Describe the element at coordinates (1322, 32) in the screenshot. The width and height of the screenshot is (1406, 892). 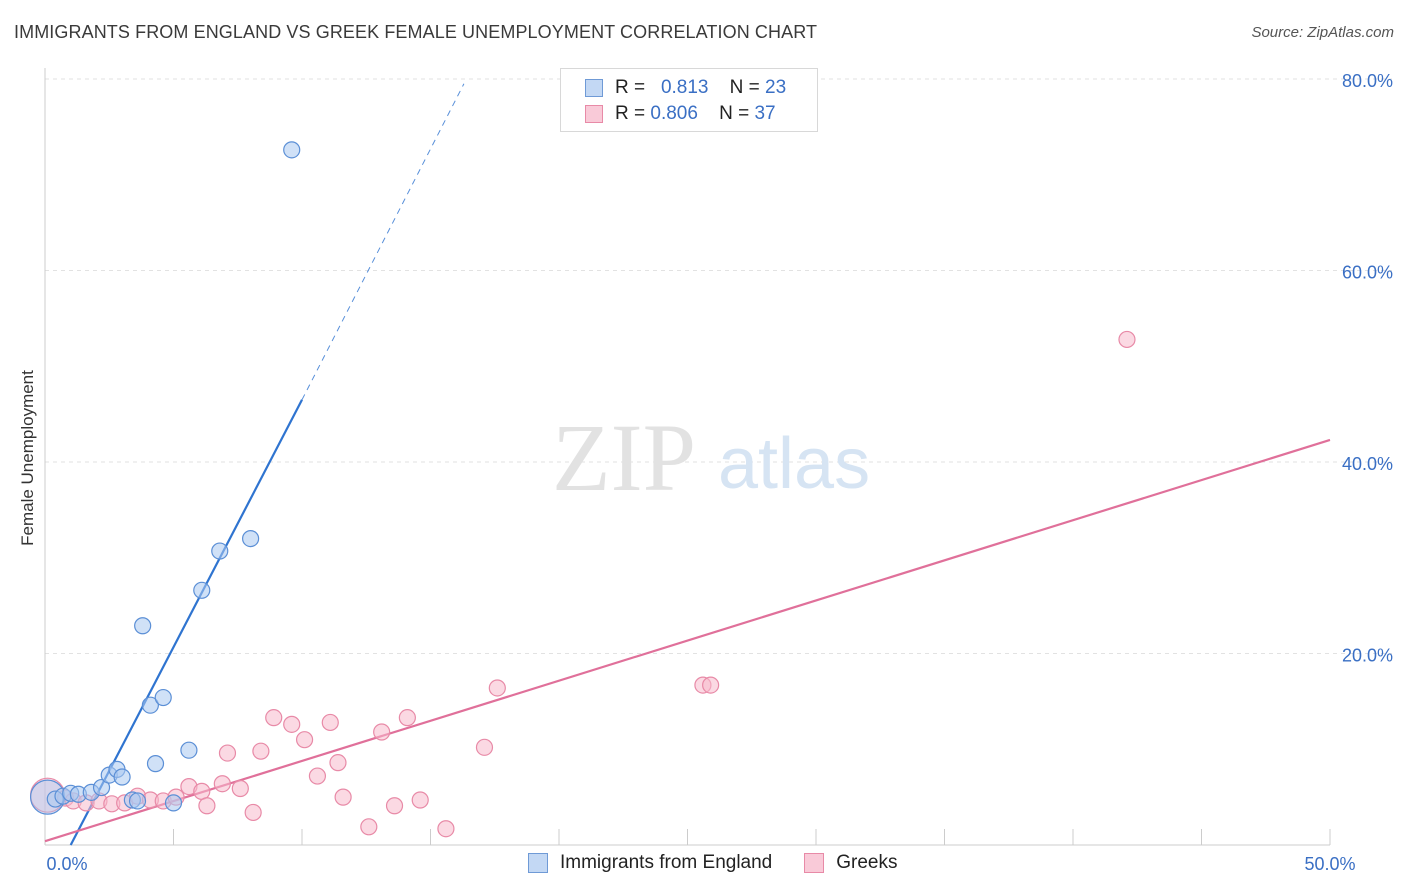
I see `source-label: Source: ZipAtlas.com` at that location.